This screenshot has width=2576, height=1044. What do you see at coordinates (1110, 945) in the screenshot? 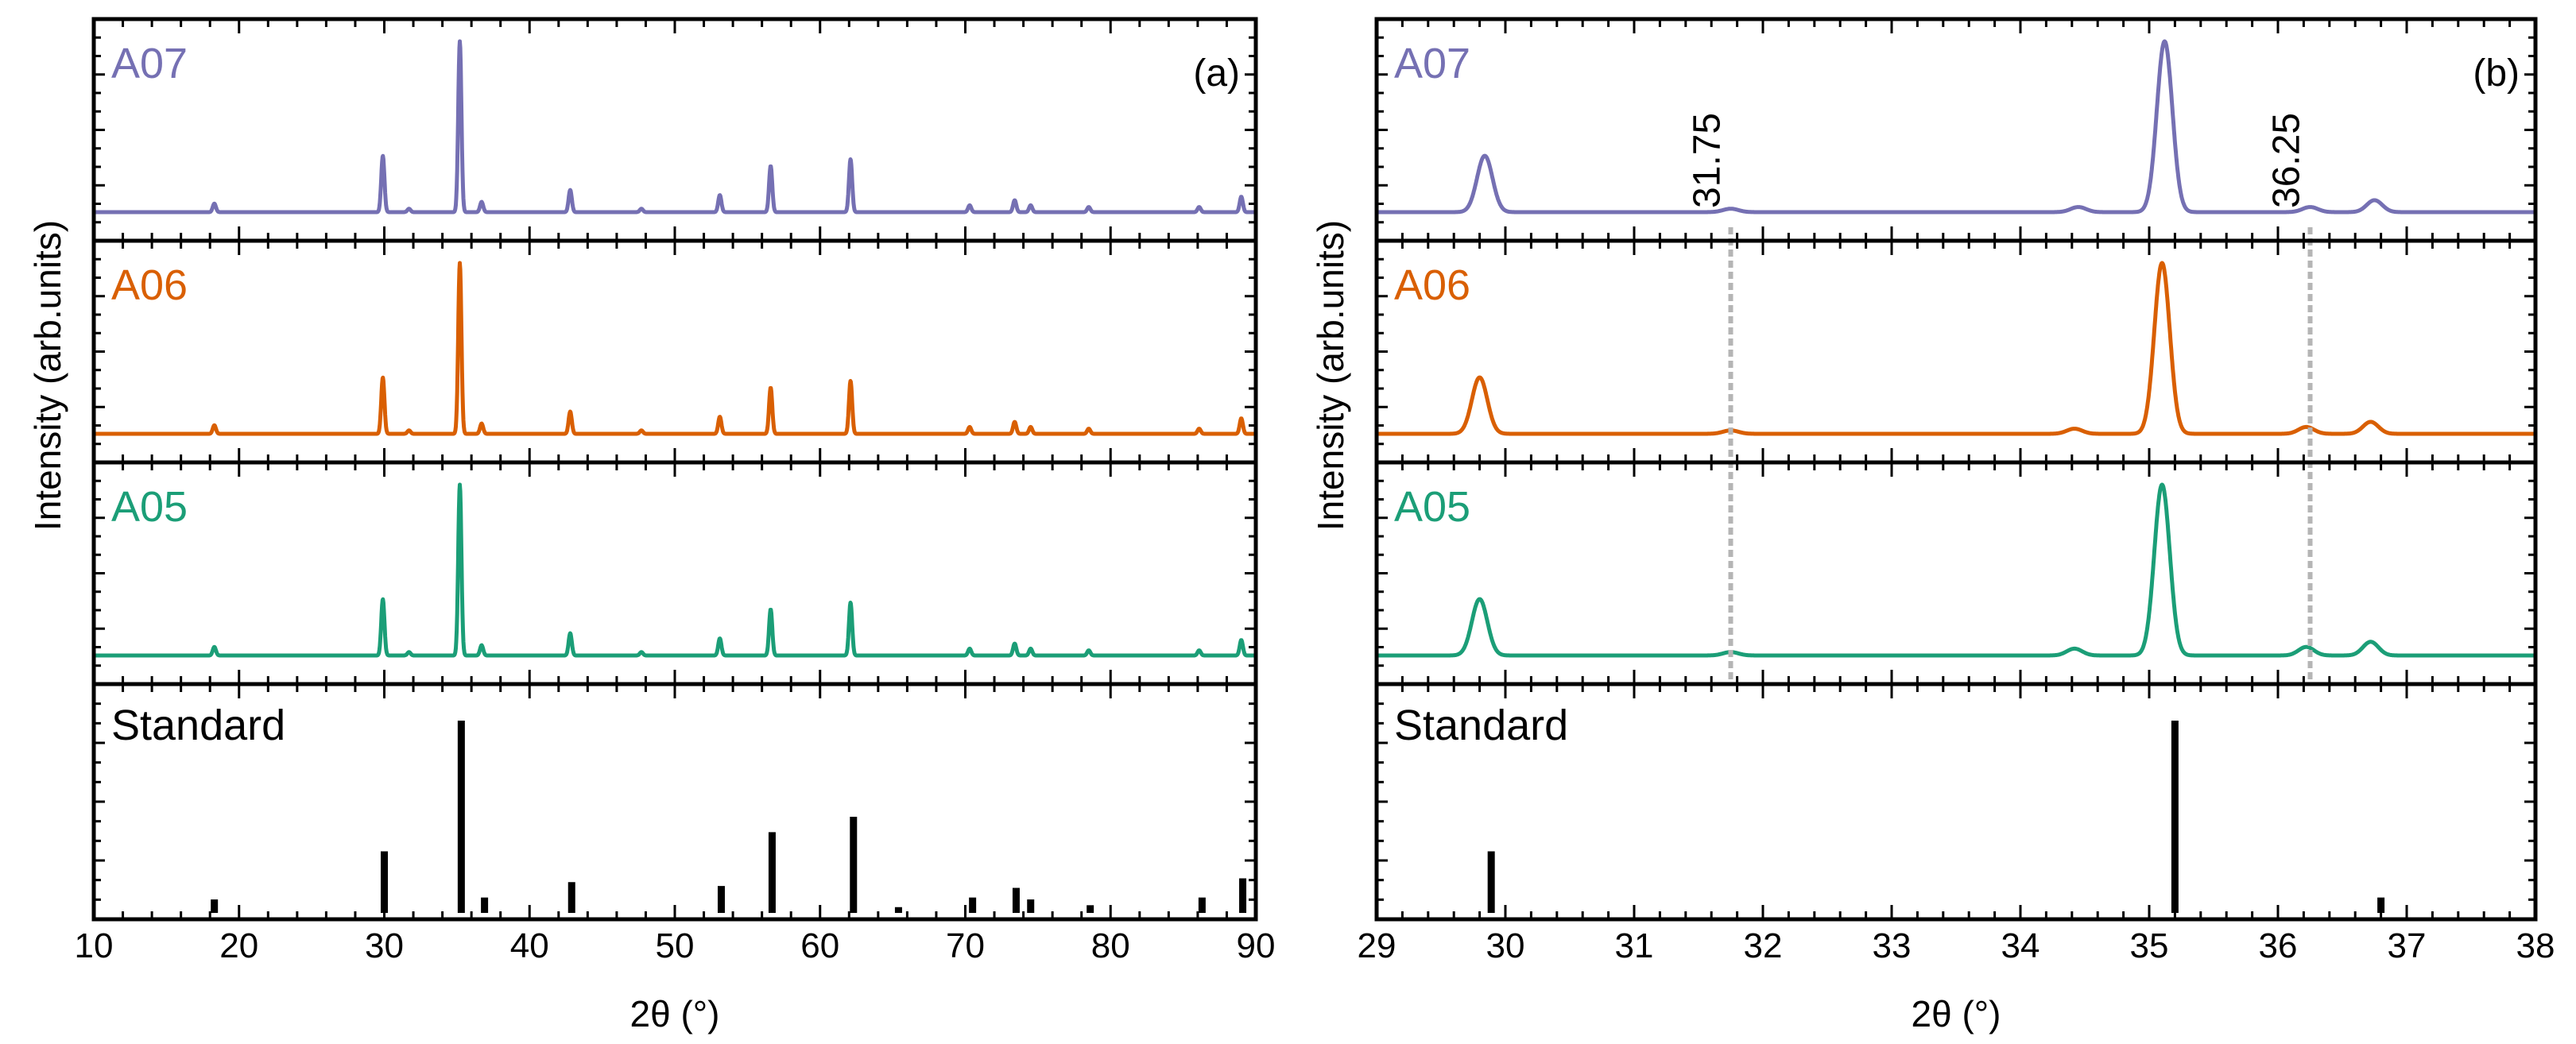
I see `x-tick-label: 80` at bounding box center [1110, 945].